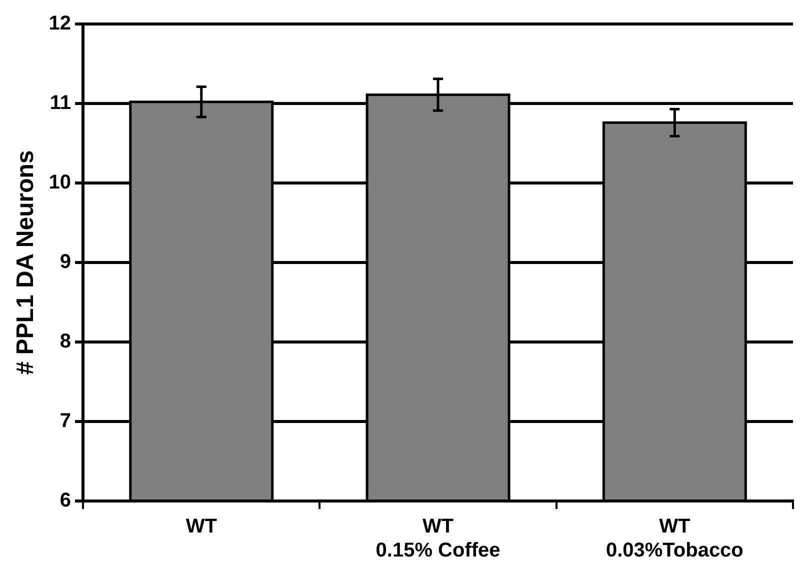 This screenshot has height=577, width=811. I want to click on y-tick-label: 8, so click(66, 341).